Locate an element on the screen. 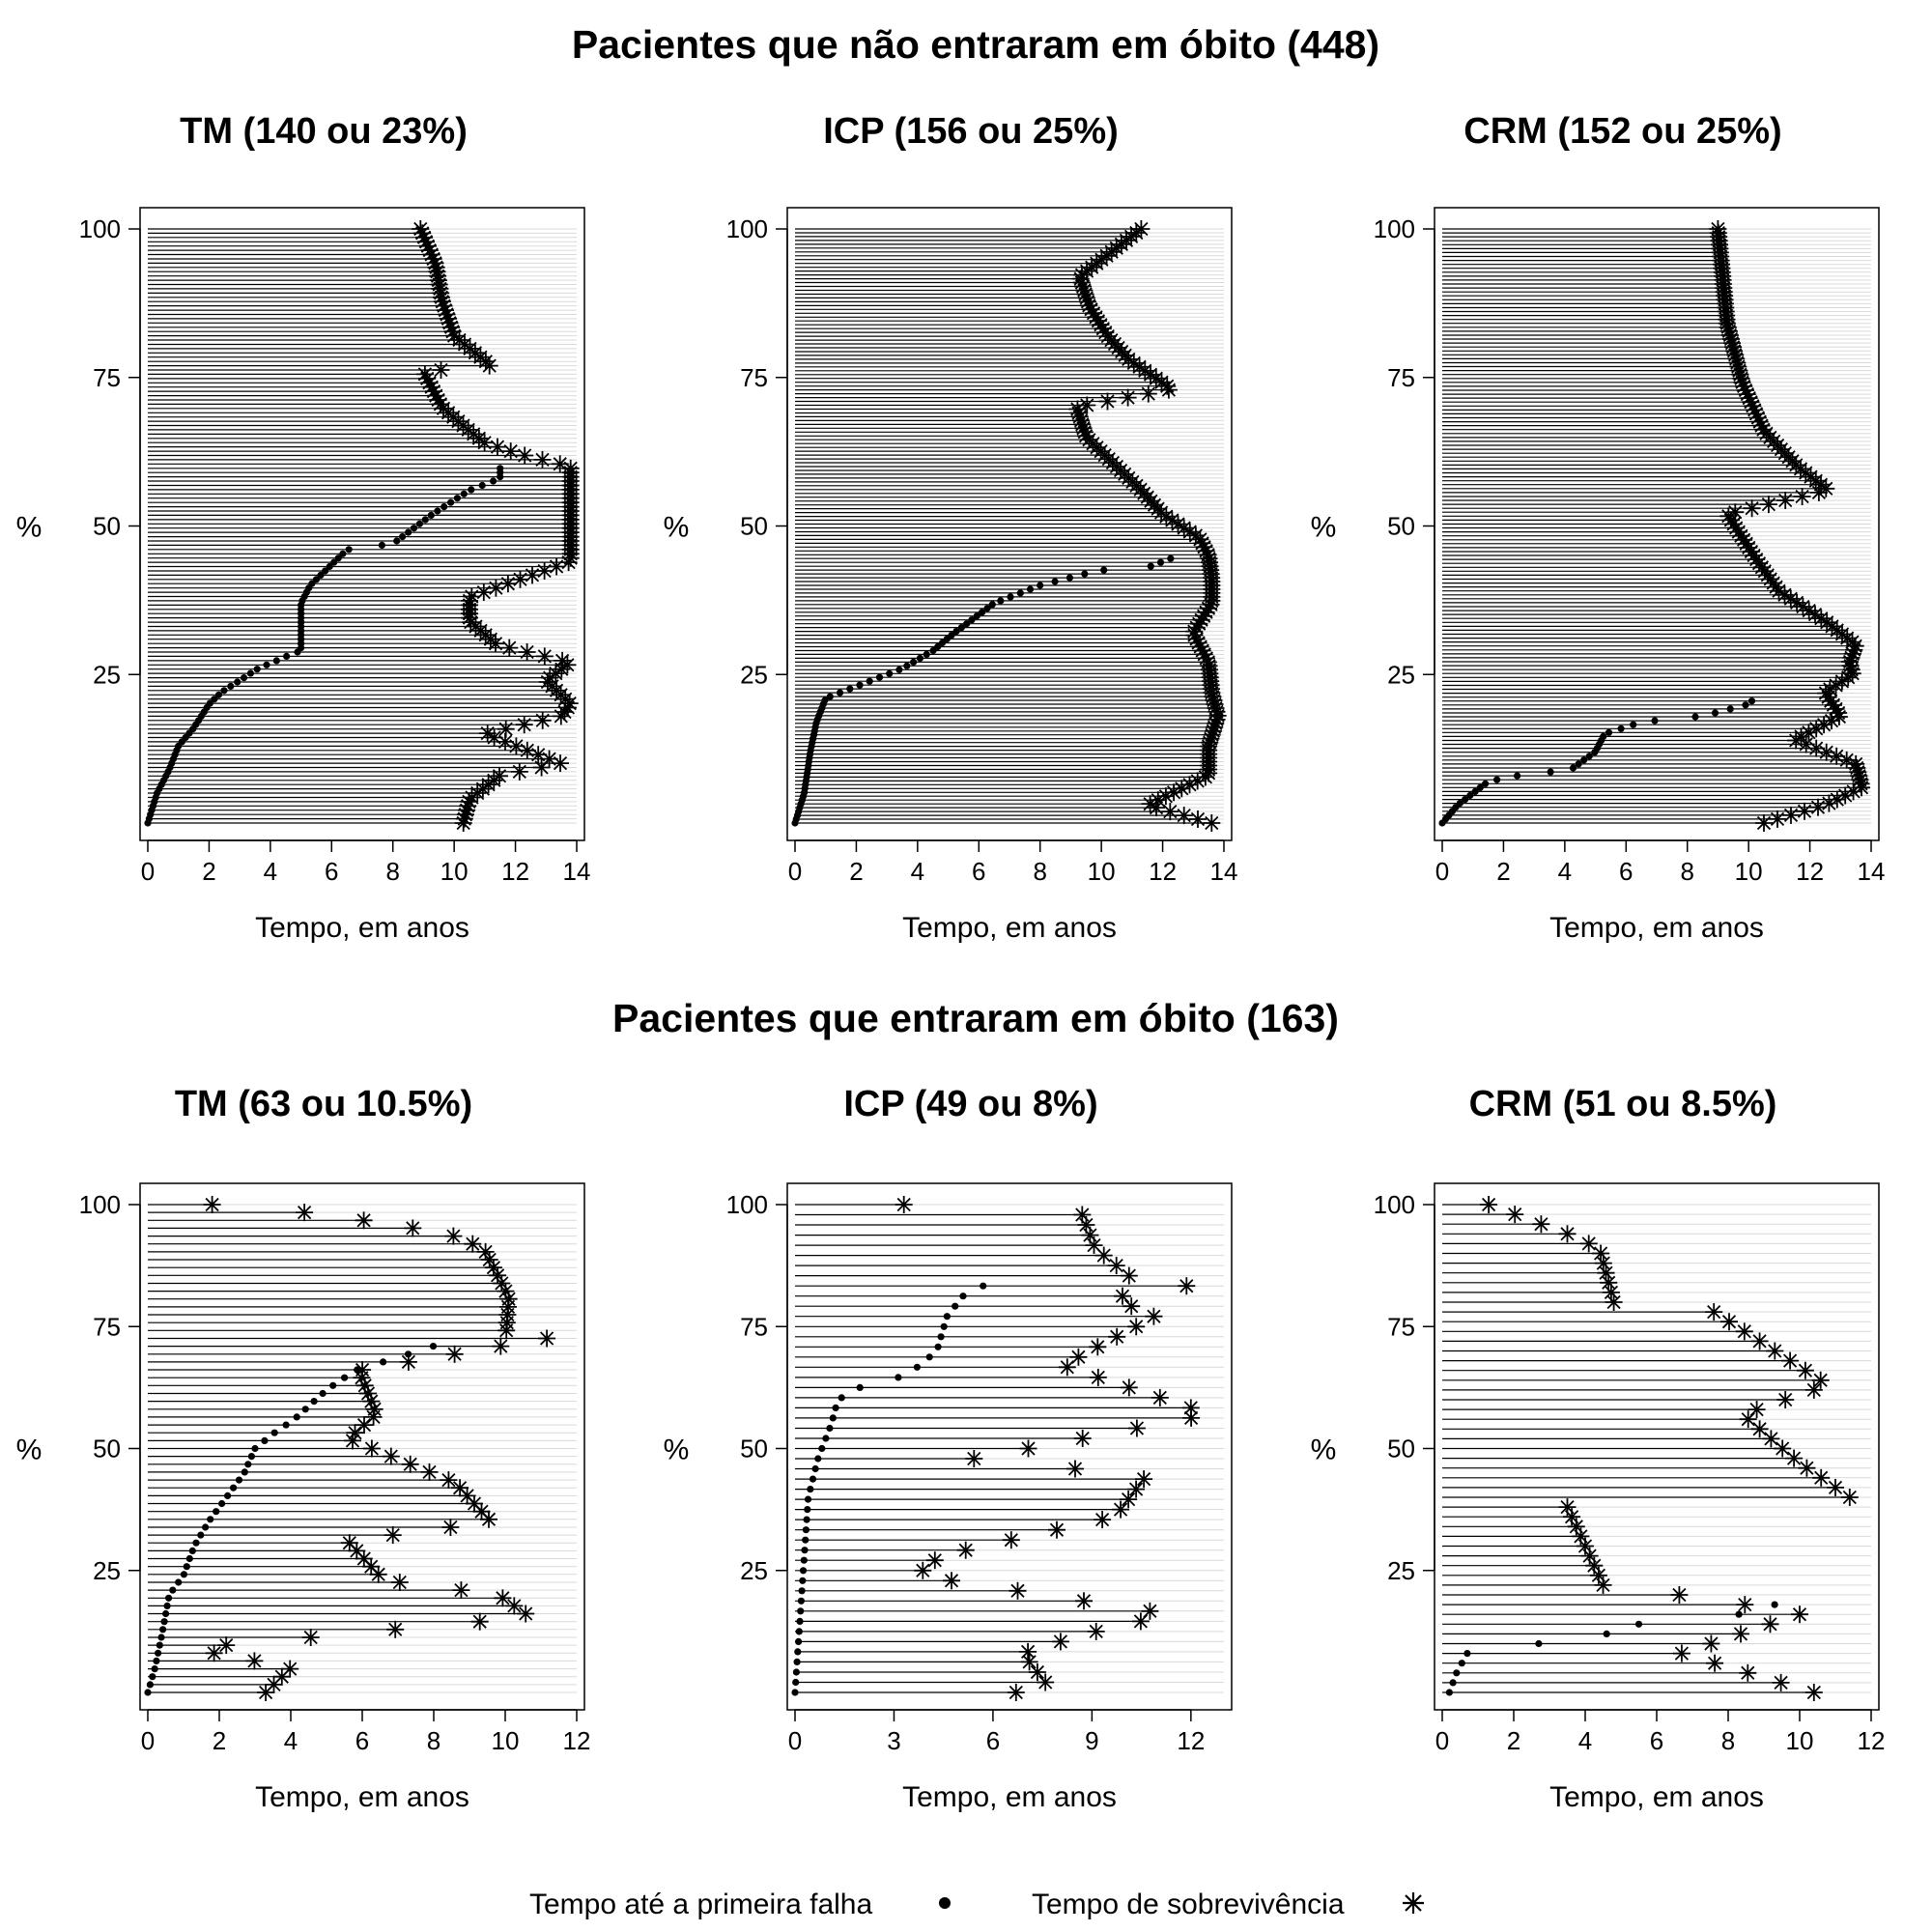 The width and height of the screenshot is (1932, 1932). plot-frame is located at coordinates (362, 1446).